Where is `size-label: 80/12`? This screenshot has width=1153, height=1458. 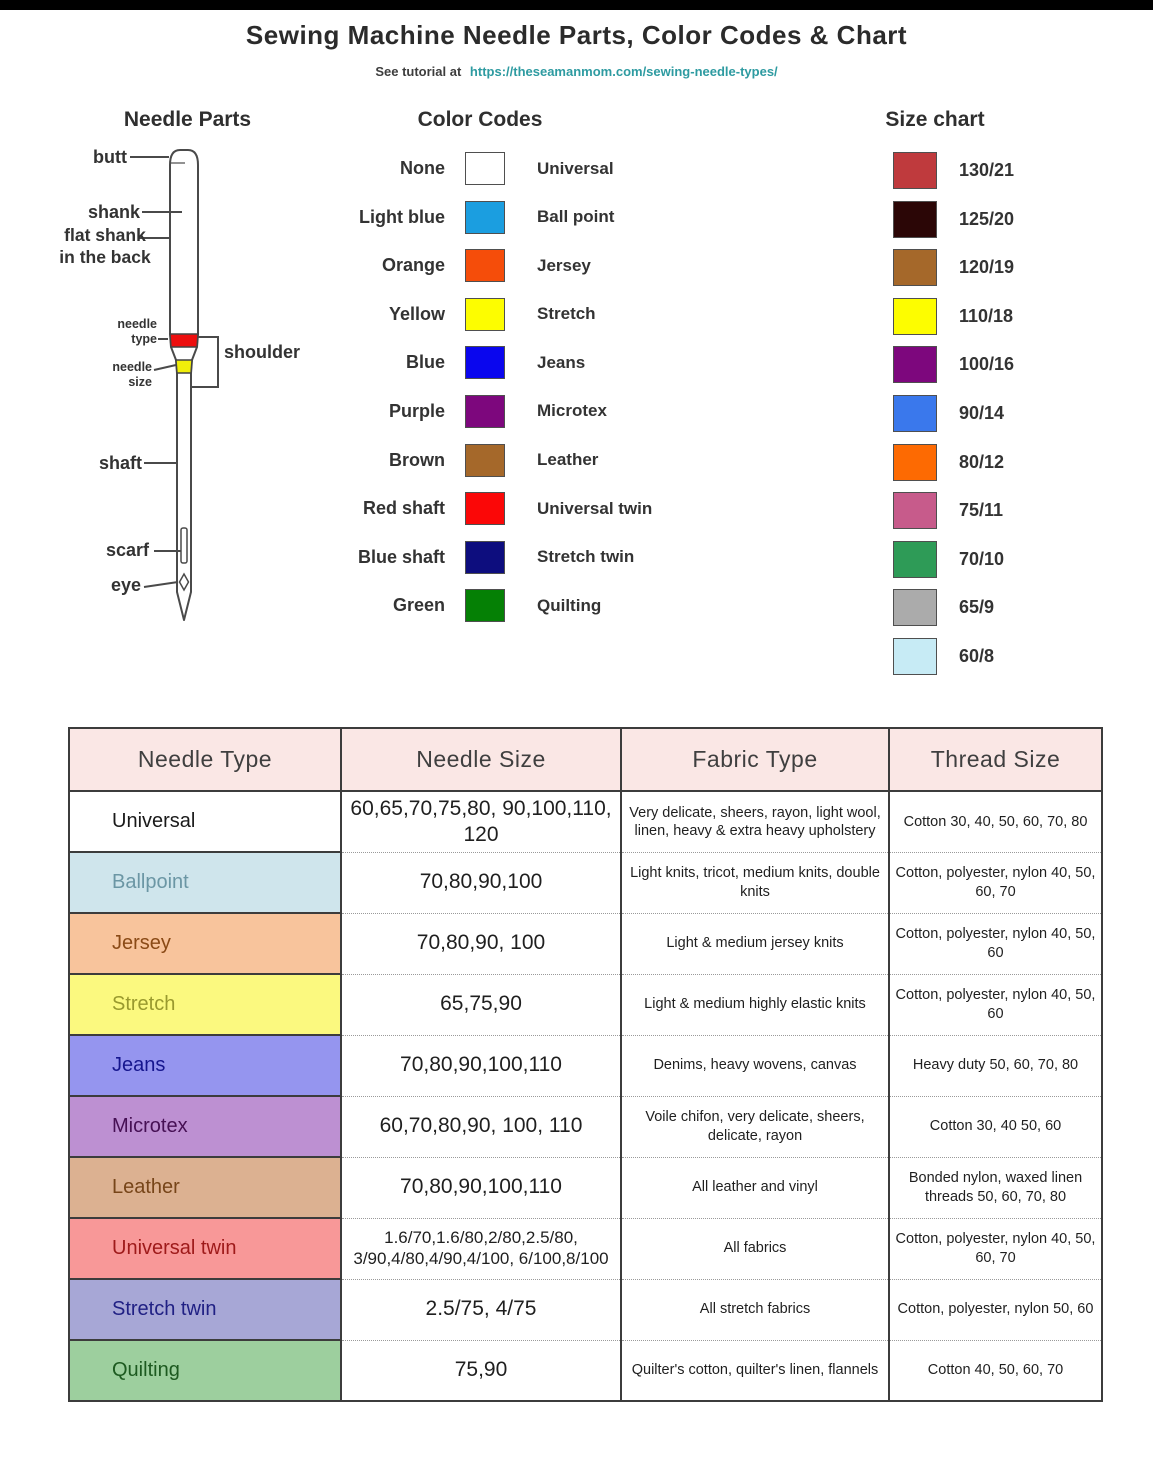
size-label: 80/12 is located at coordinates (982, 461).